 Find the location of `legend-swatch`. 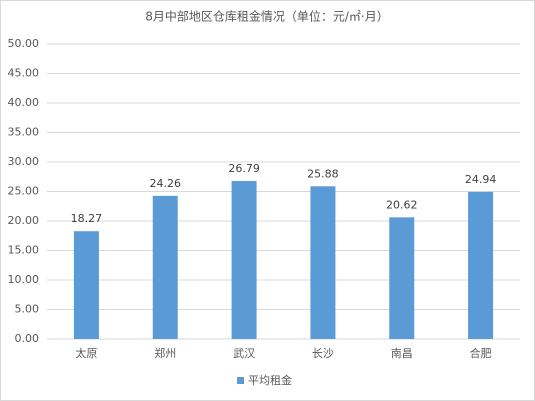

legend-swatch is located at coordinates (240, 380).